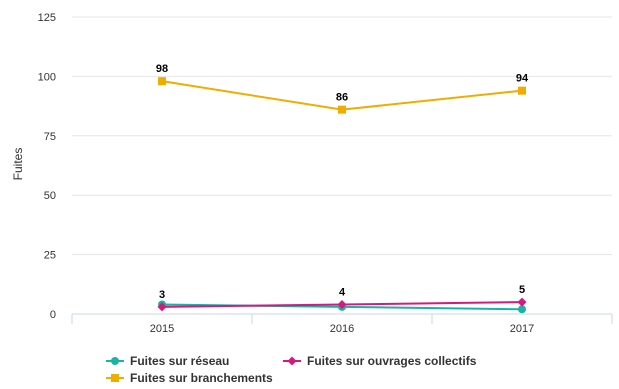 This screenshot has height=389, width=619. Describe the element at coordinates (522, 79) in the screenshot. I see `data-label: 94` at that location.